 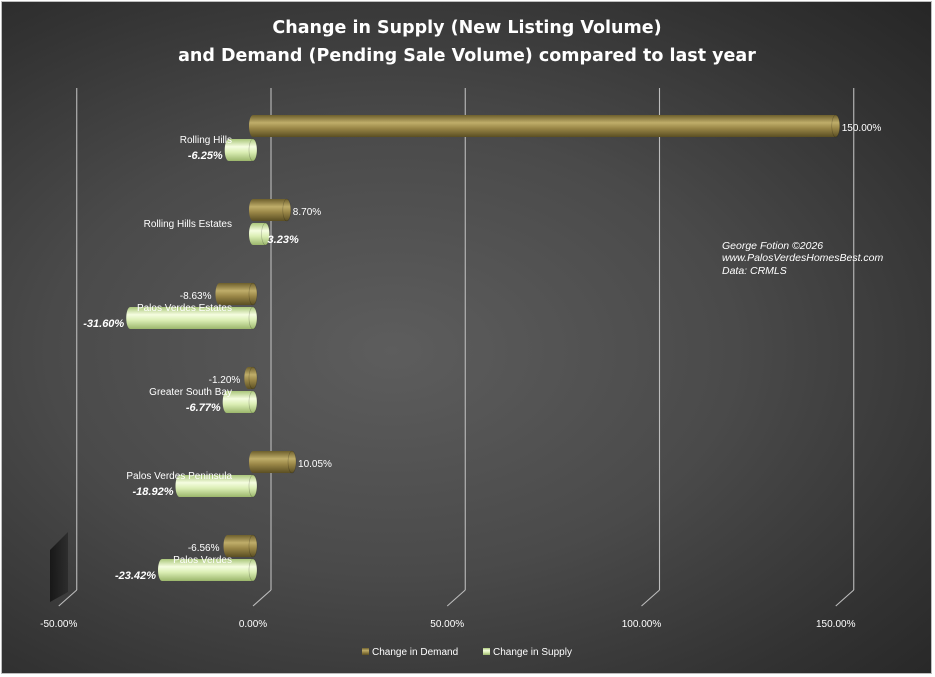 I want to click on legend-swatch-supply, so click(x=486, y=651).